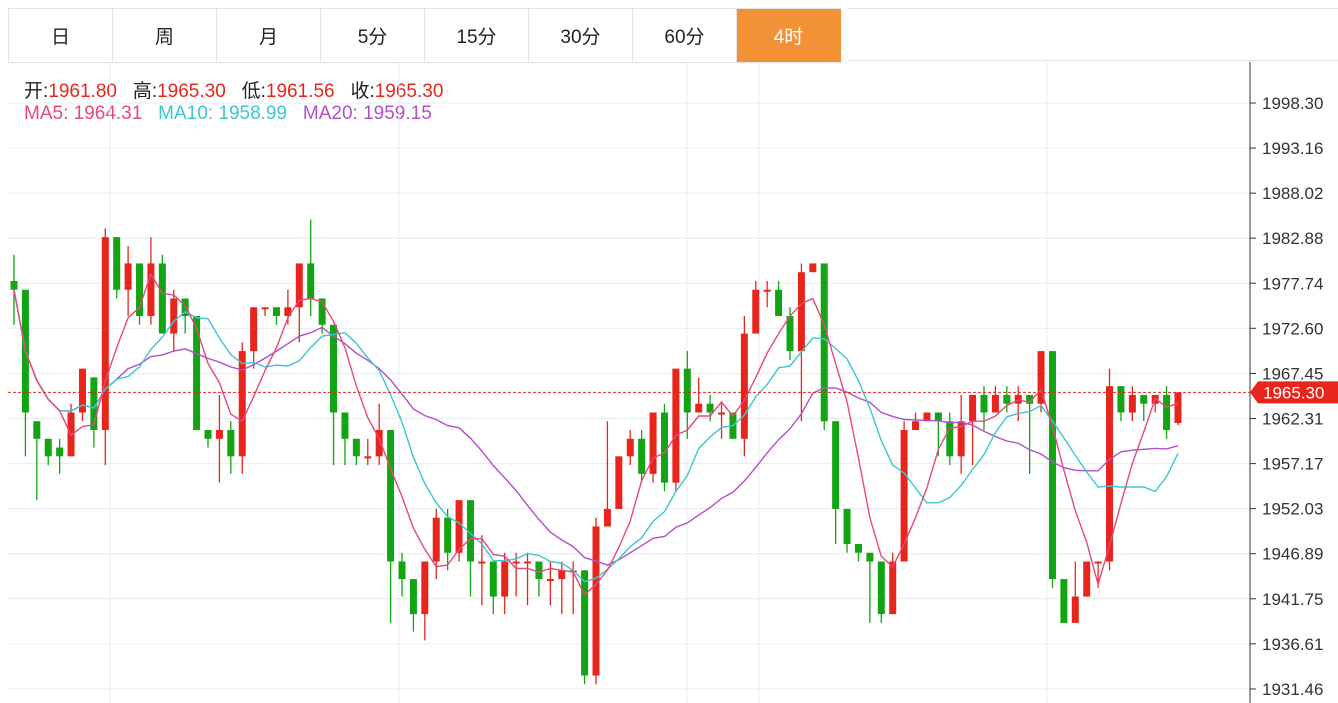 The image size is (1338, 703). What do you see at coordinates (789, 35) in the screenshot?
I see `tab-7: 4时` at bounding box center [789, 35].